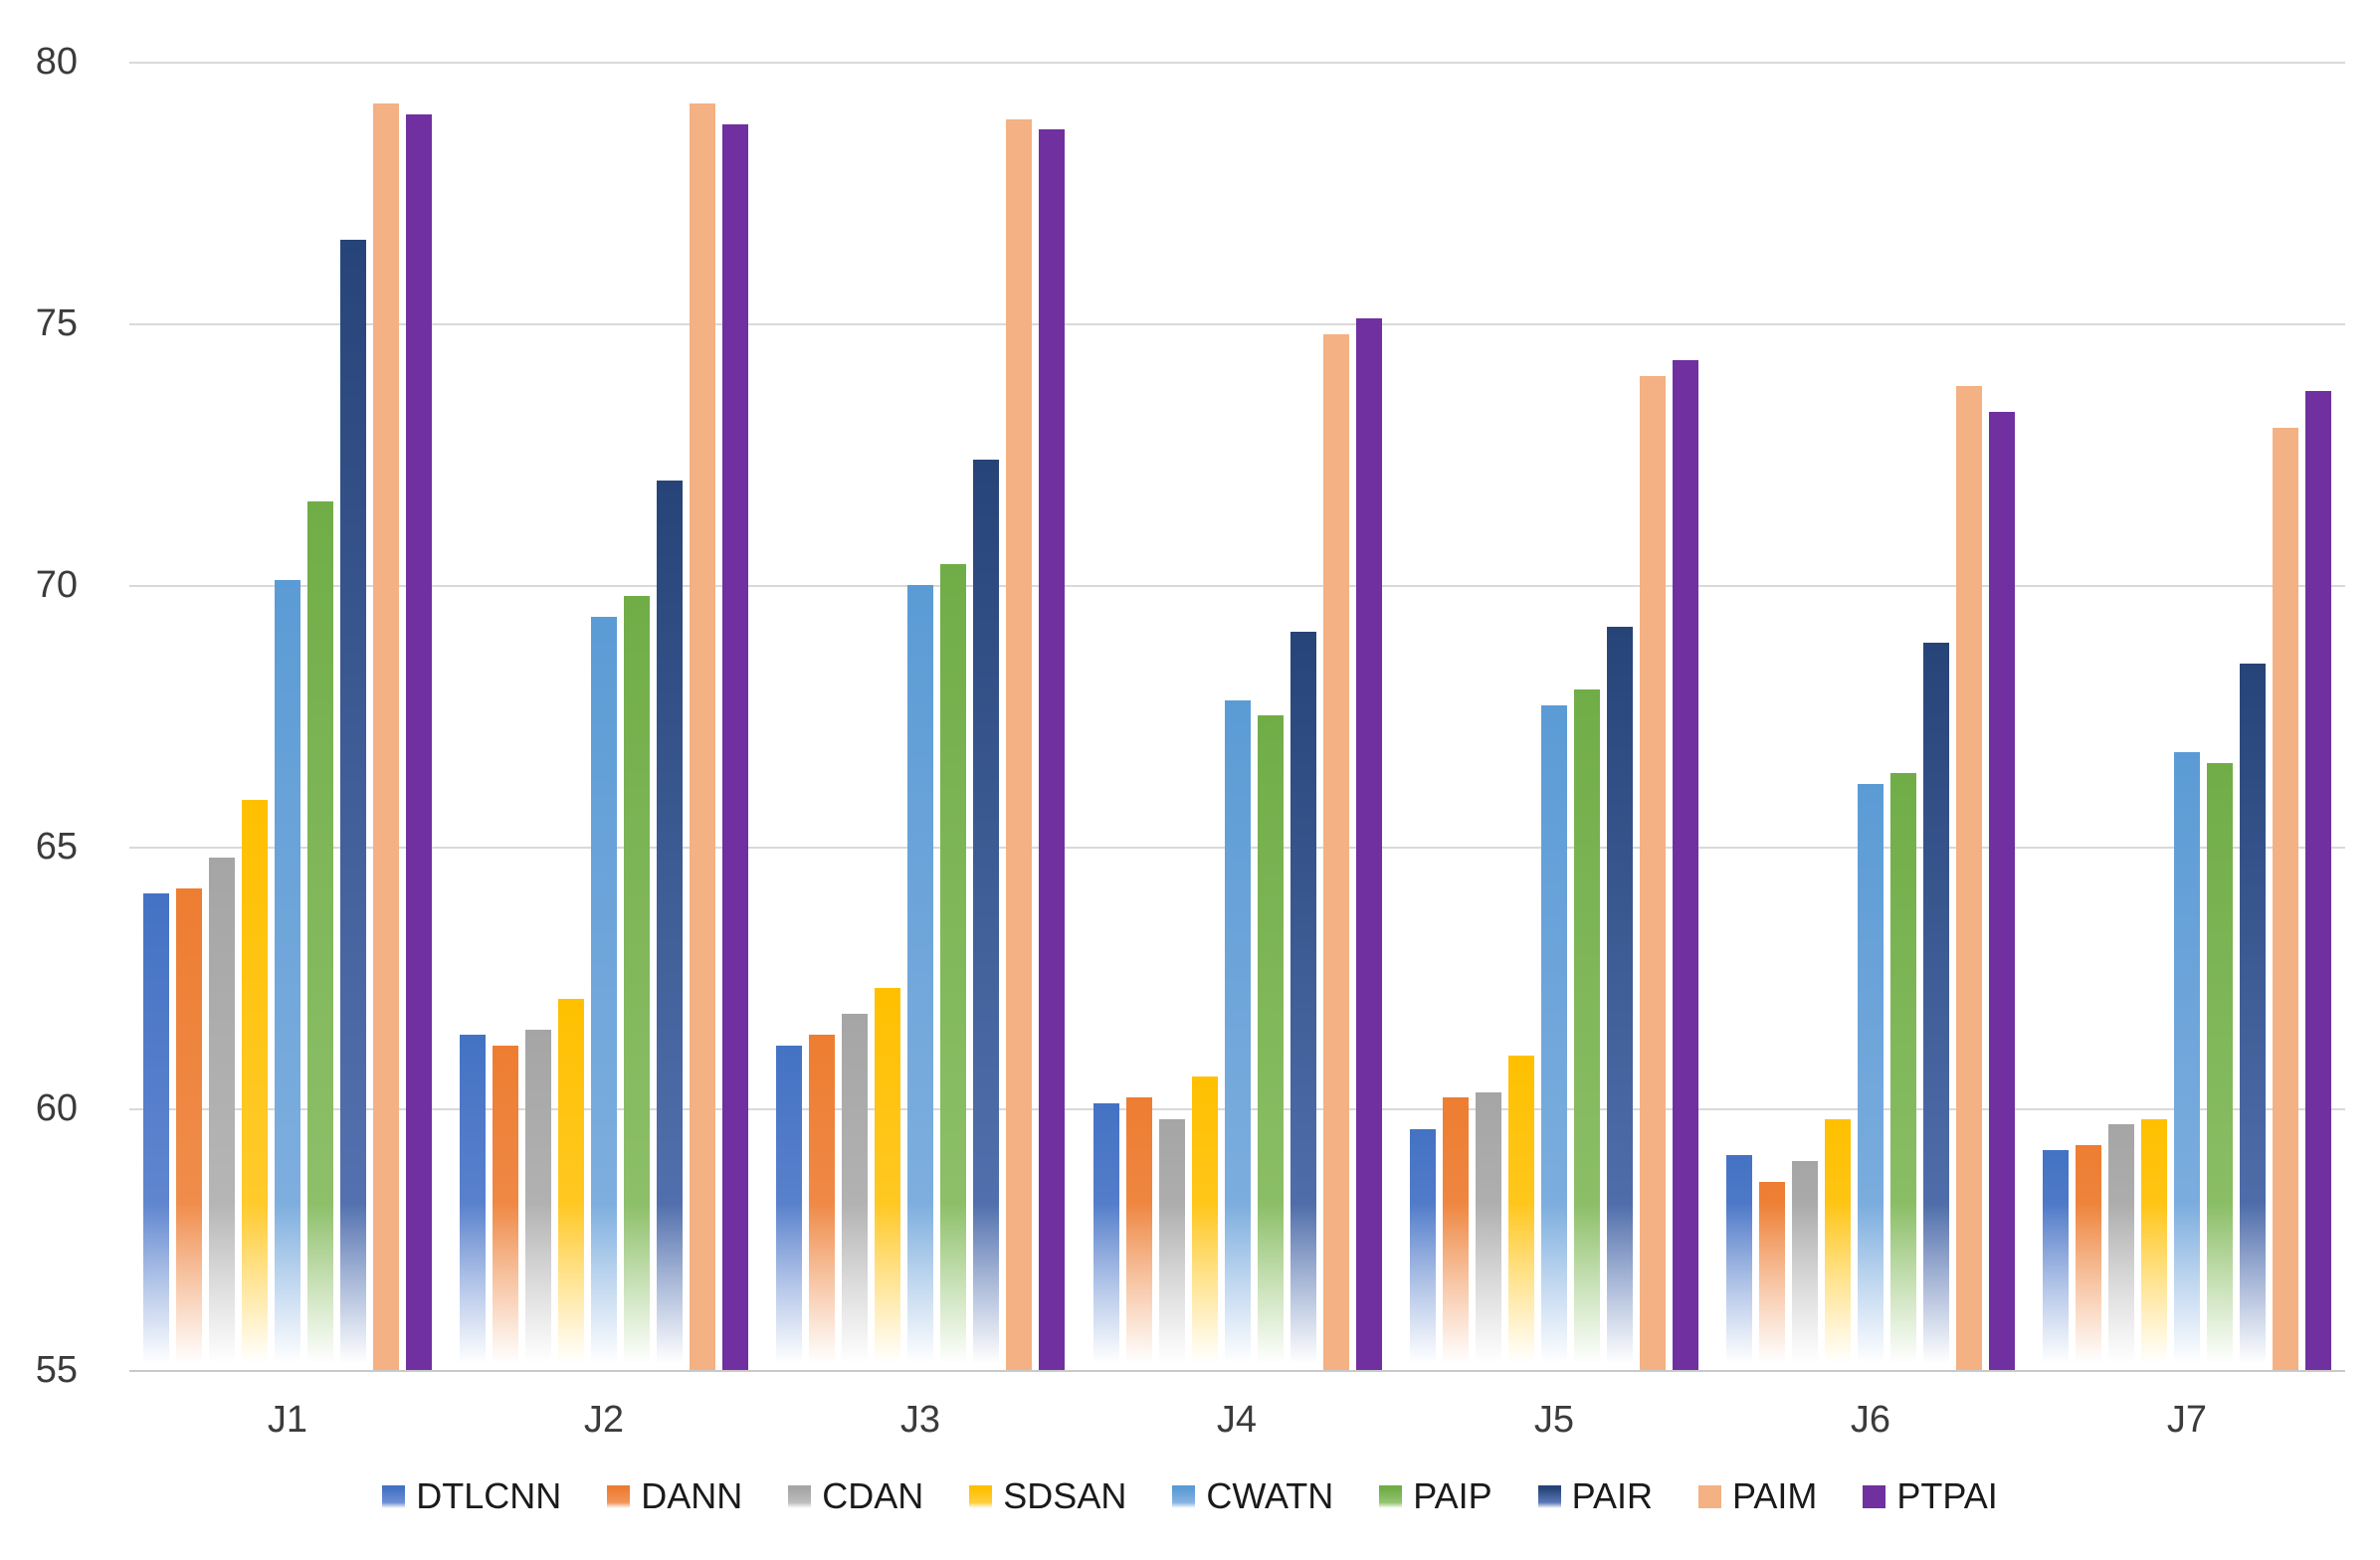  I want to click on bar-pair-j6, so click(1936, 1007).